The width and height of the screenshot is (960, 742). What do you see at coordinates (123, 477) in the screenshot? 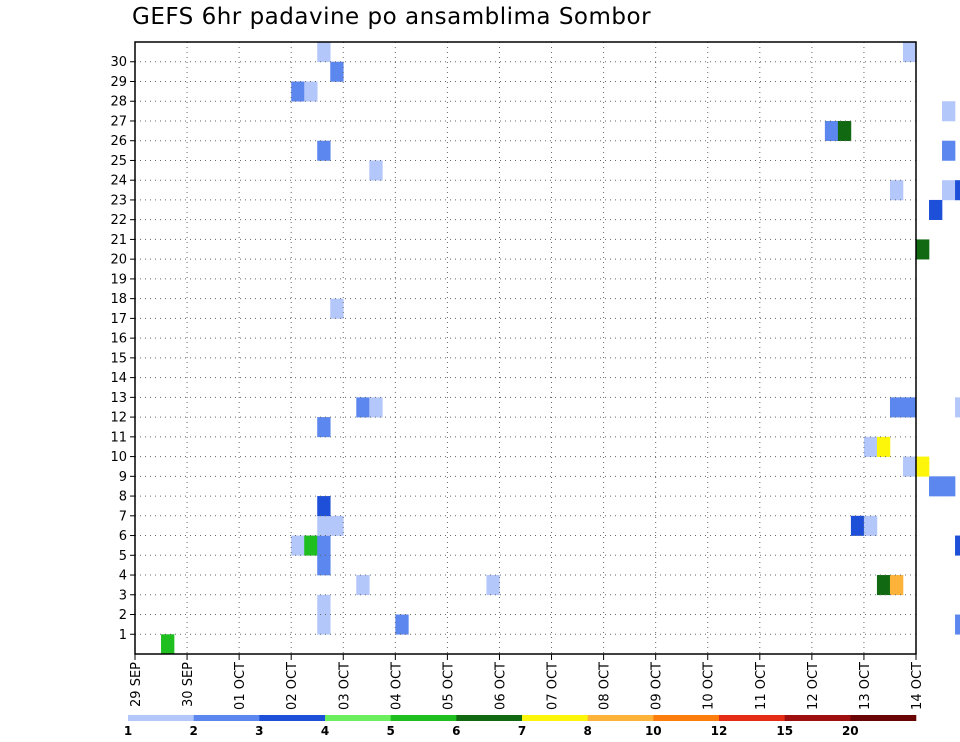
I see `y-tick-label: 9` at bounding box center [123, 477].